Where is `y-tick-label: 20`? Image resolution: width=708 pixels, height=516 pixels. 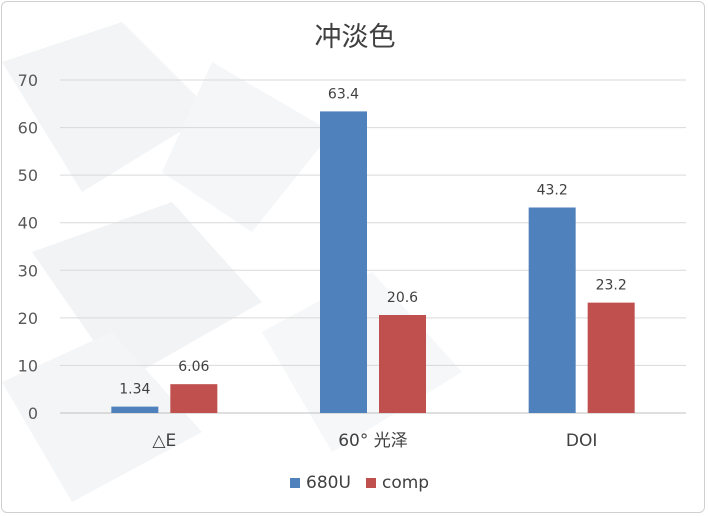
y-tick-label: 20 is located at coordinates (28, 318).